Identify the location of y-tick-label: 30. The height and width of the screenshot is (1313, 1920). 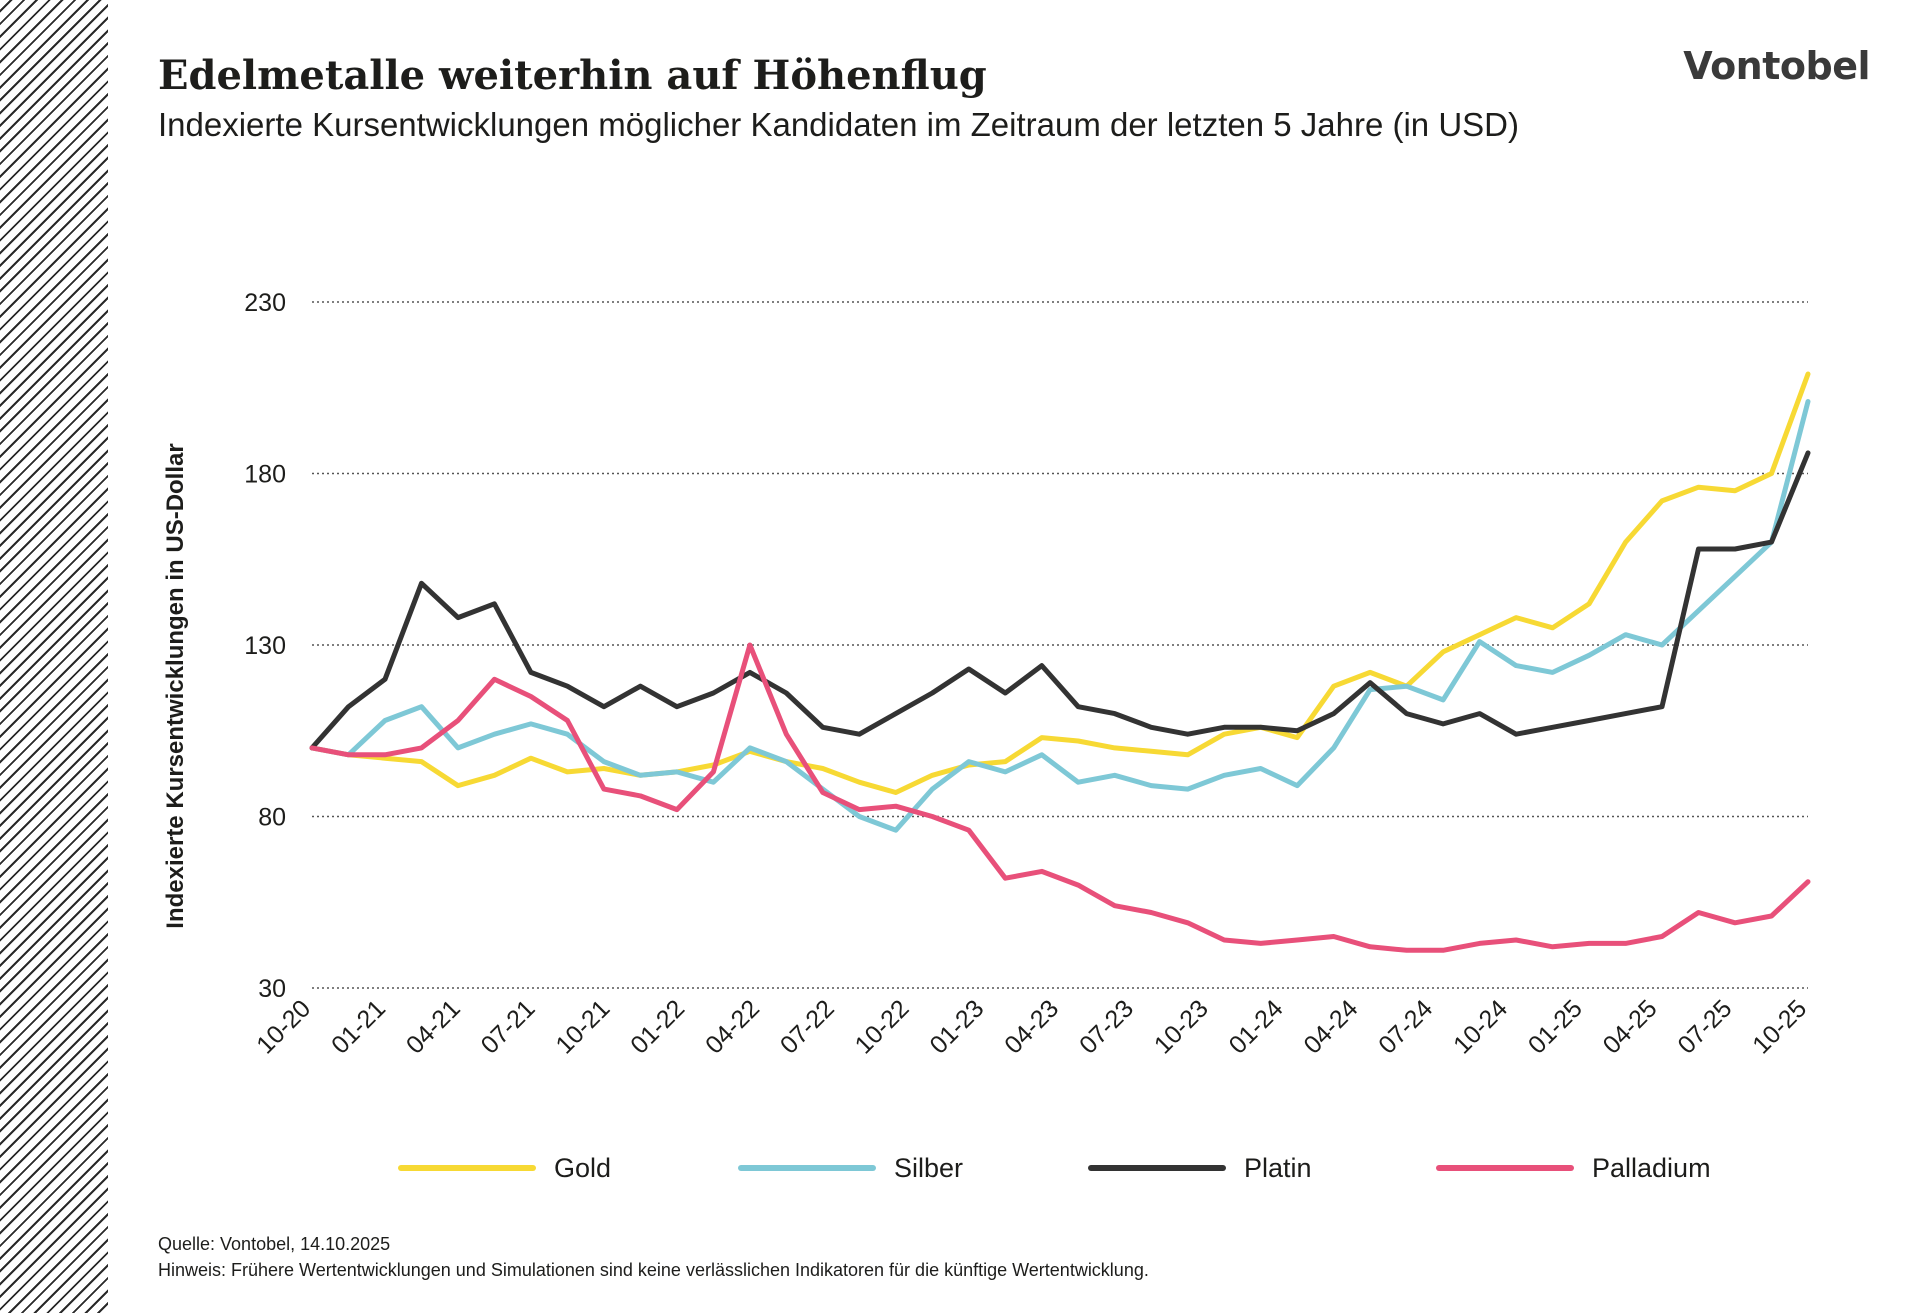
(272, 989).